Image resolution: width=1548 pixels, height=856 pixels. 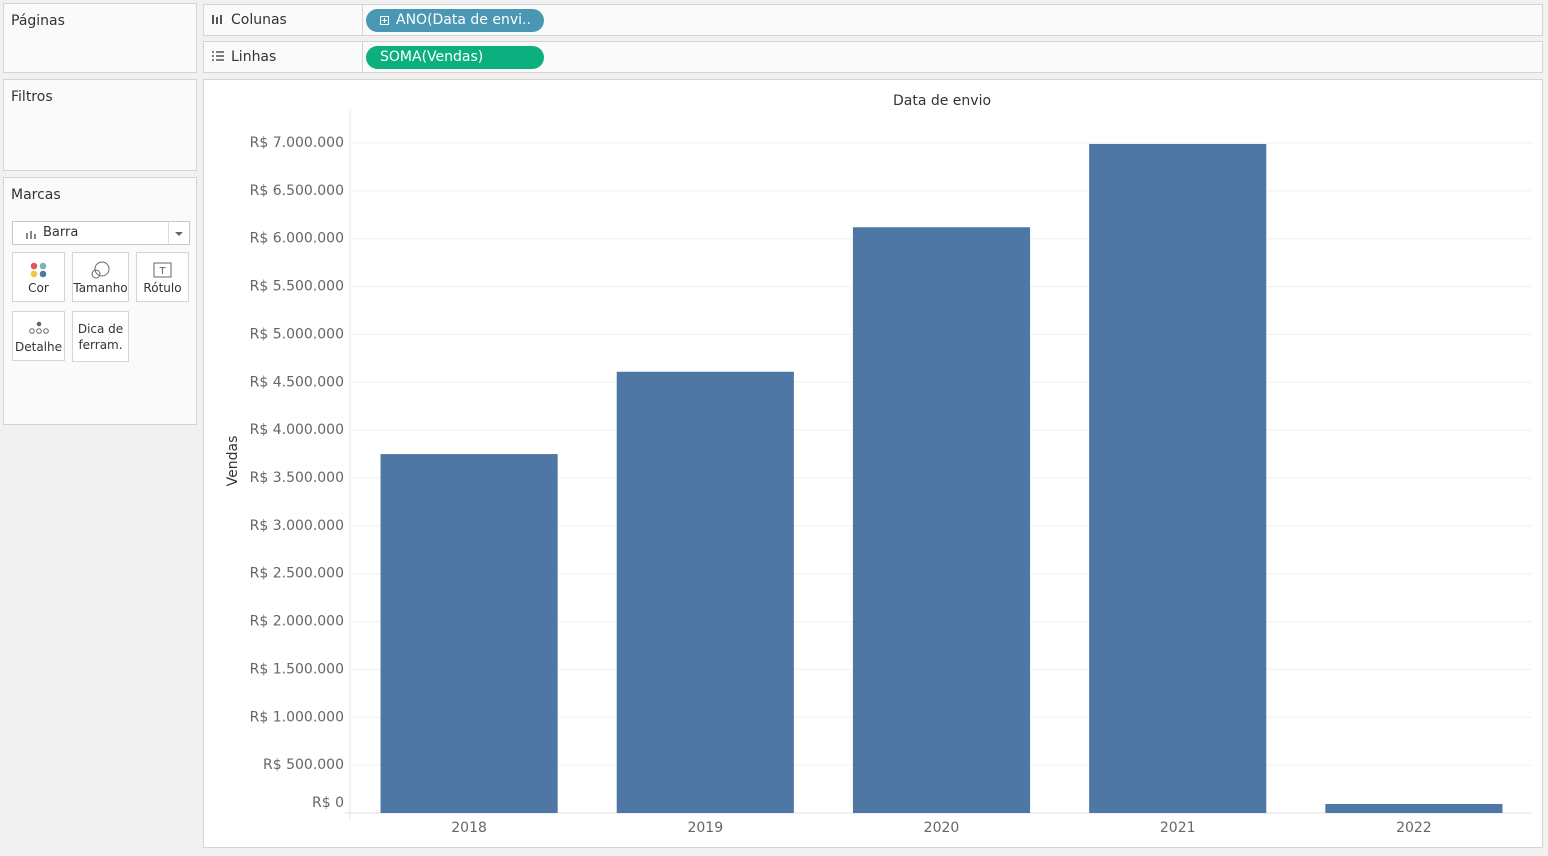 What do you see at coordinates (297, 669) in the screenshot?
I see `y-tick-label: R$ 1.500.000` at bounding box center [297, 669].